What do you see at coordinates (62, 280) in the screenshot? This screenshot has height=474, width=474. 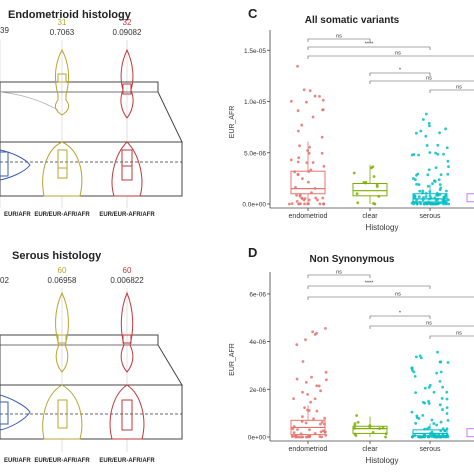 I see `left-bottom-pvalue-1: 0.06958` at bounding box center [62, 280].